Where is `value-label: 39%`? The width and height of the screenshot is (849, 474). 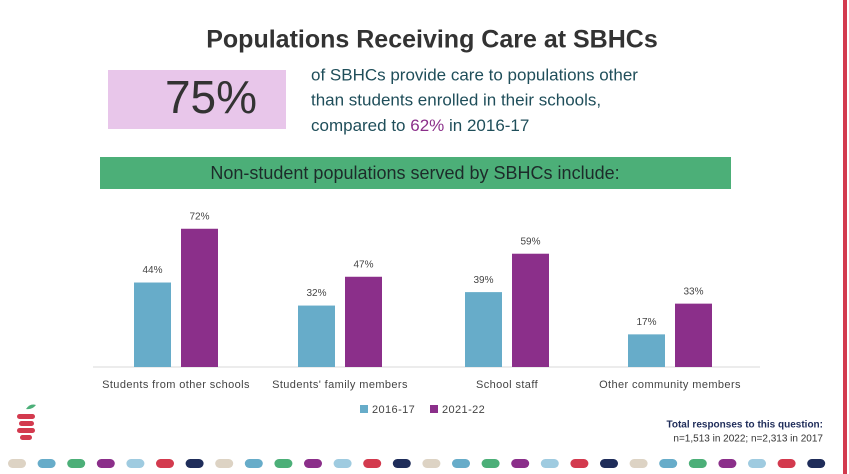
value-label: 39% is located at coordinates (483, 280).